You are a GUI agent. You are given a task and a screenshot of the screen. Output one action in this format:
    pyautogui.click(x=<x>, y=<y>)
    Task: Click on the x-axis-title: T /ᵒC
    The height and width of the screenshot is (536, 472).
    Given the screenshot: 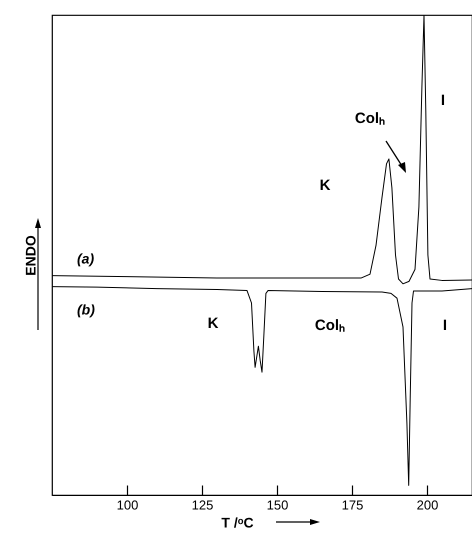 What is the action you would take?
    pyautogui.click(x=237, y=522)
    